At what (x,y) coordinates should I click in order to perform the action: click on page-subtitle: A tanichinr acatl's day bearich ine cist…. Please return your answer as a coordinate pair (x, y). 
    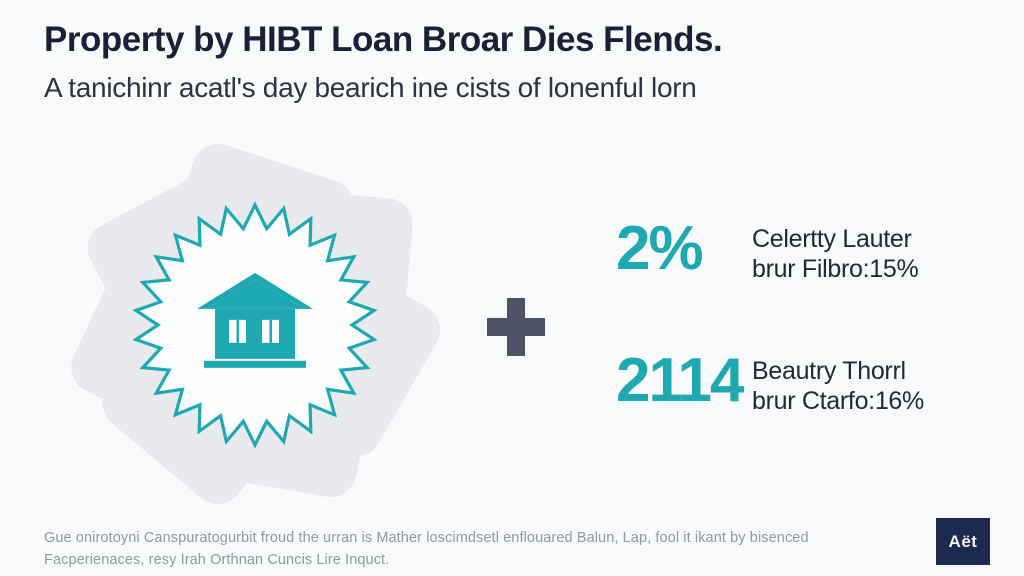
    Looking at the image, I should click on (370, 87).